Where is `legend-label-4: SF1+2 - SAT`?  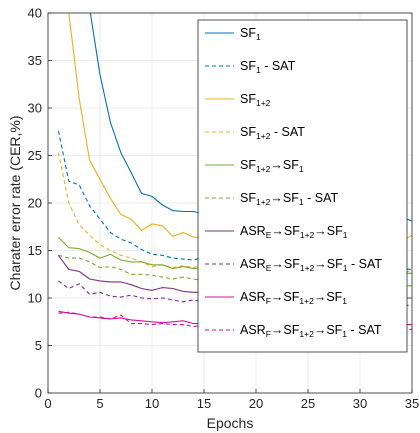 legend-label-4: SF1+2 - SAT is located at coordinates (272, 133).